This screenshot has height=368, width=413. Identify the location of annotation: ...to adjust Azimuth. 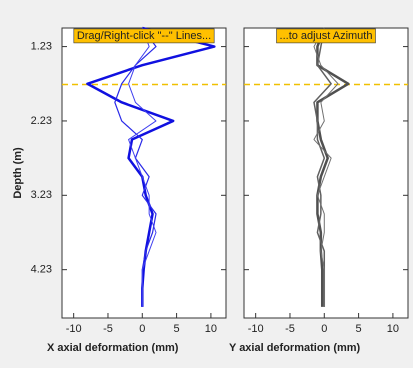
(326, 36).